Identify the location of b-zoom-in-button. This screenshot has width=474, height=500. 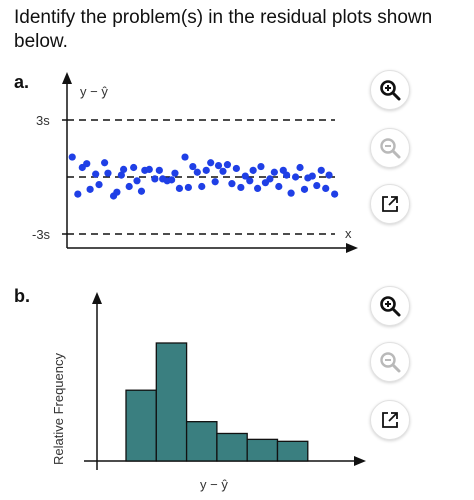
(390, 306).